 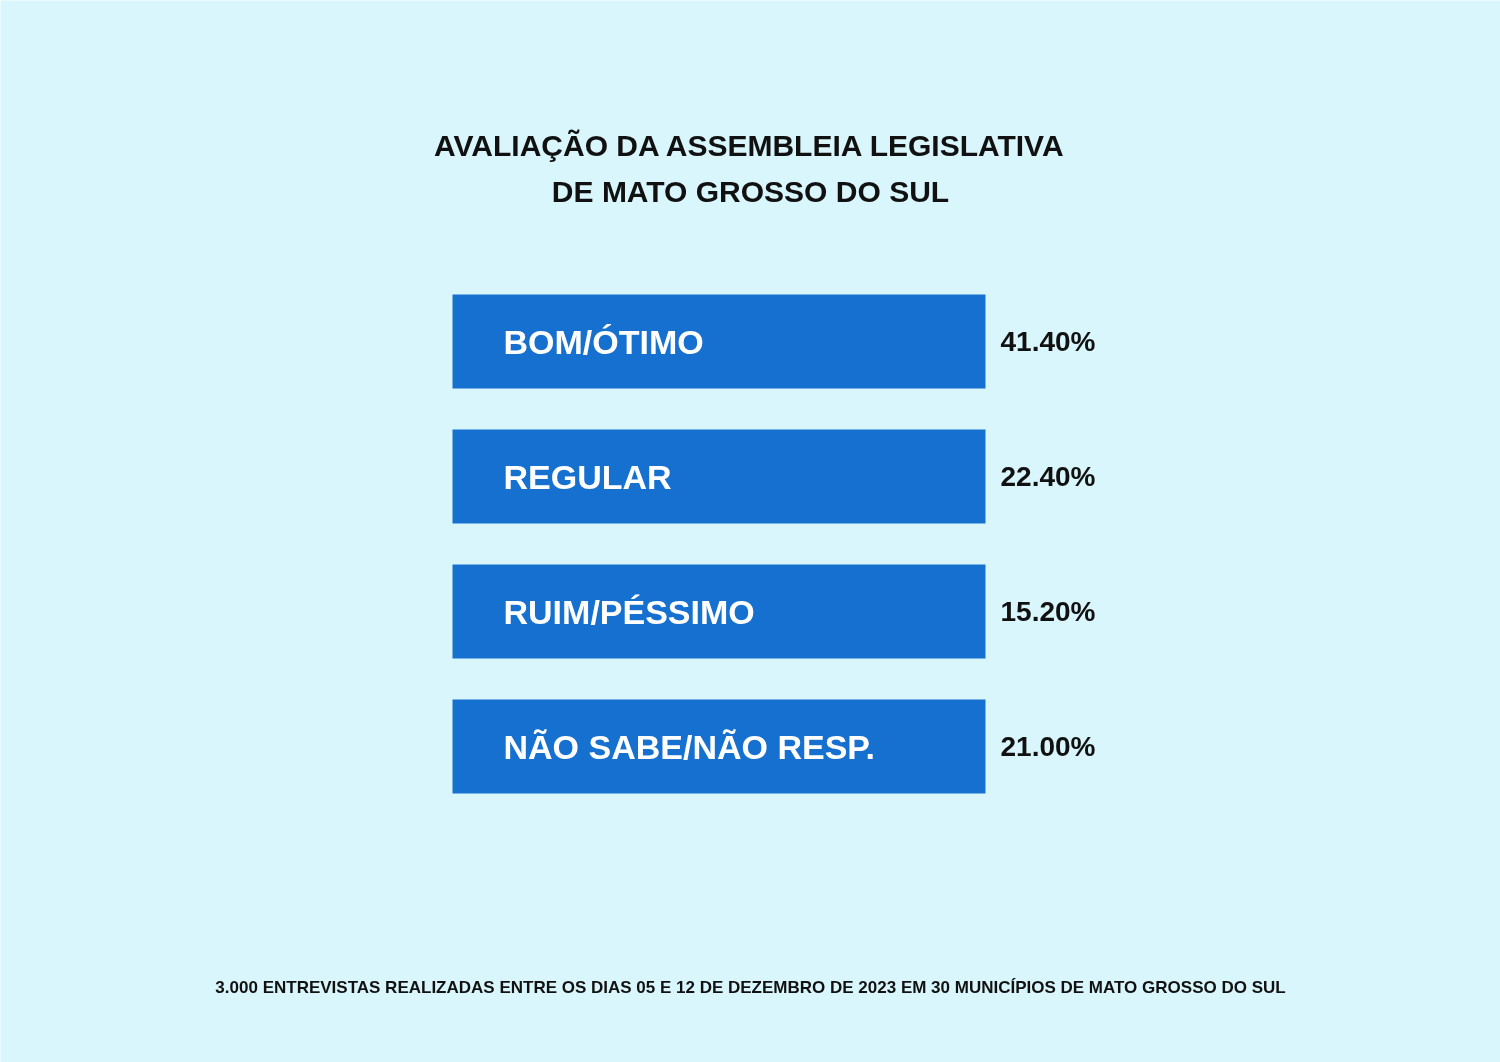 I want to click on category-label: RUIM/PÉSSIMO, so click(x=629, y=611).